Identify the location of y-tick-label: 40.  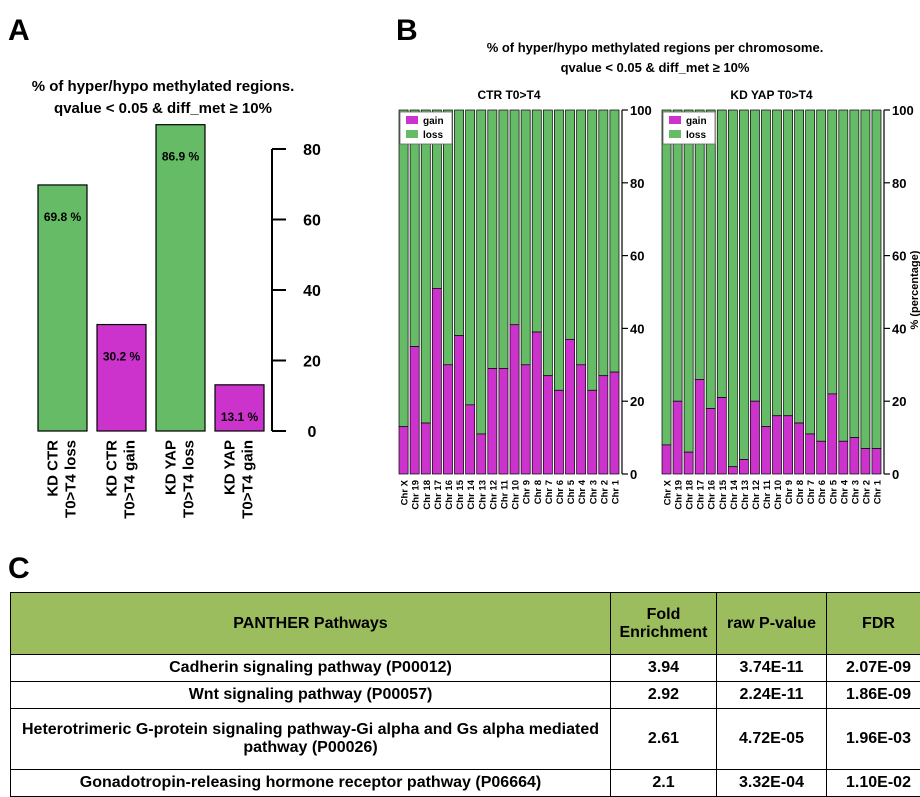
(899, 328).